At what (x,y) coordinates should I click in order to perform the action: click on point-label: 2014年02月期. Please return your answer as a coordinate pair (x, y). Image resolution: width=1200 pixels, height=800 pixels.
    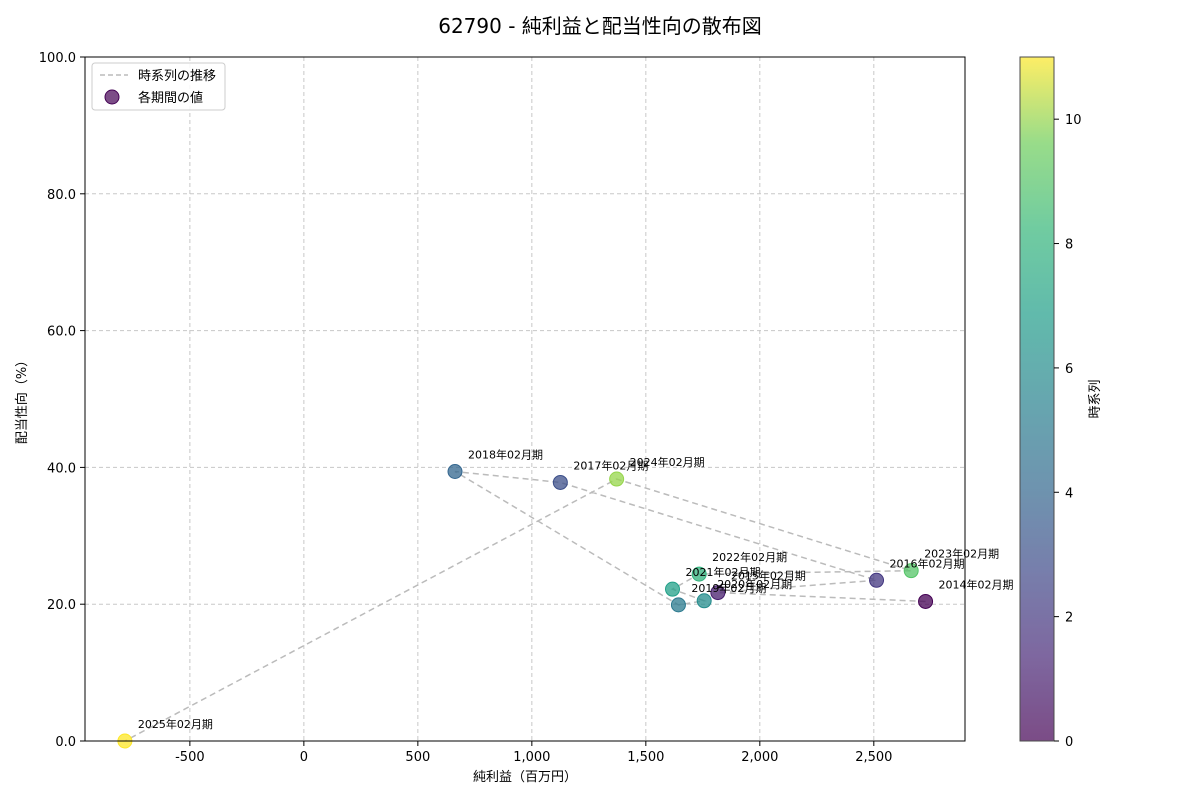
    Looking at the image, I should click on (976, 584).